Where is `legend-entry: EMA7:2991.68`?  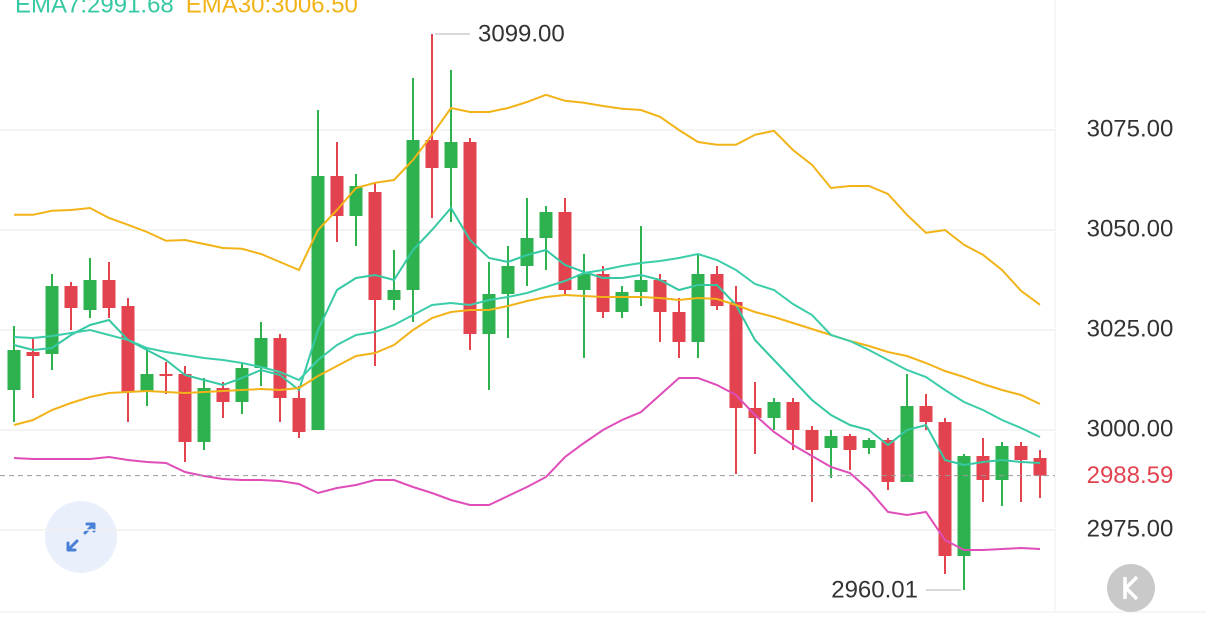 legend-entry: EMA7:2991.68 is located at coordinates (94, 9).